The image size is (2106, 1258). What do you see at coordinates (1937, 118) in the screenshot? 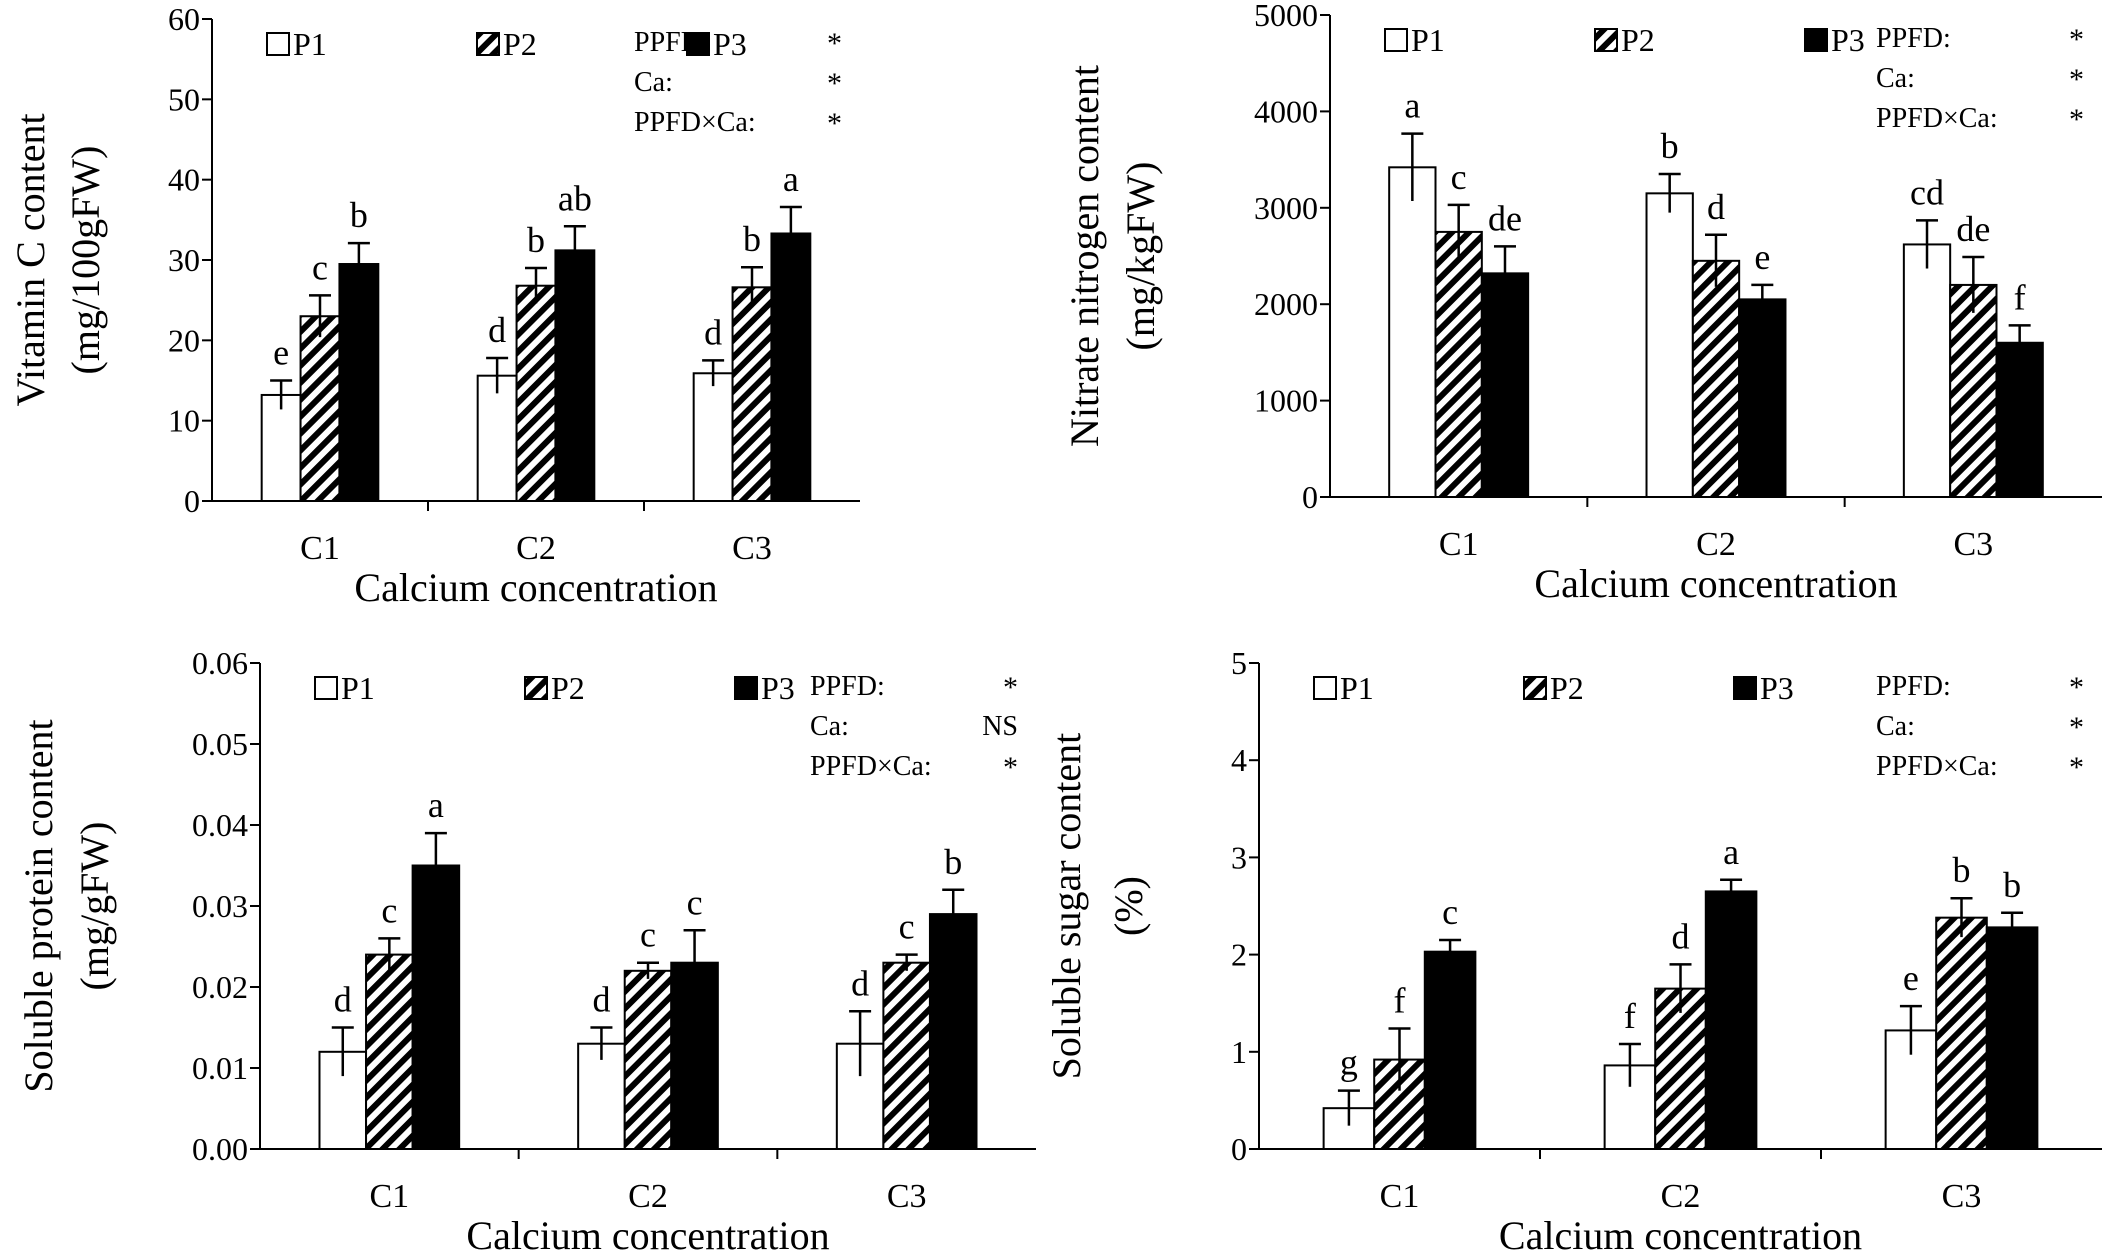
I see `significance-label: PPFD×Ca:` at bounding box center [1937, 118].